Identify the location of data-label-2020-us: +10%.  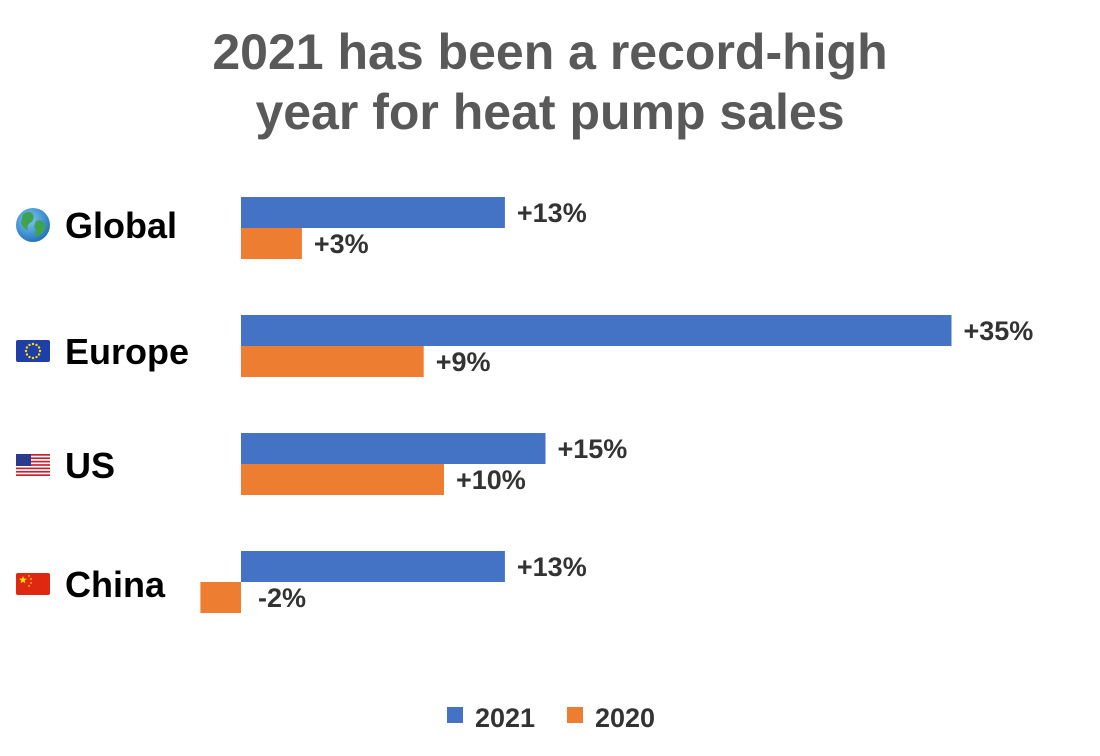
(491, 480).